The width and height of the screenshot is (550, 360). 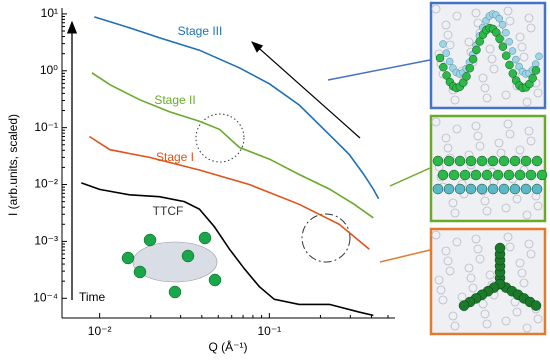 What do you see at coordinates (45, 297) in the screenshot?
I see `y-tick-label: 10⁻⁴` at bounding box center [45, 297].